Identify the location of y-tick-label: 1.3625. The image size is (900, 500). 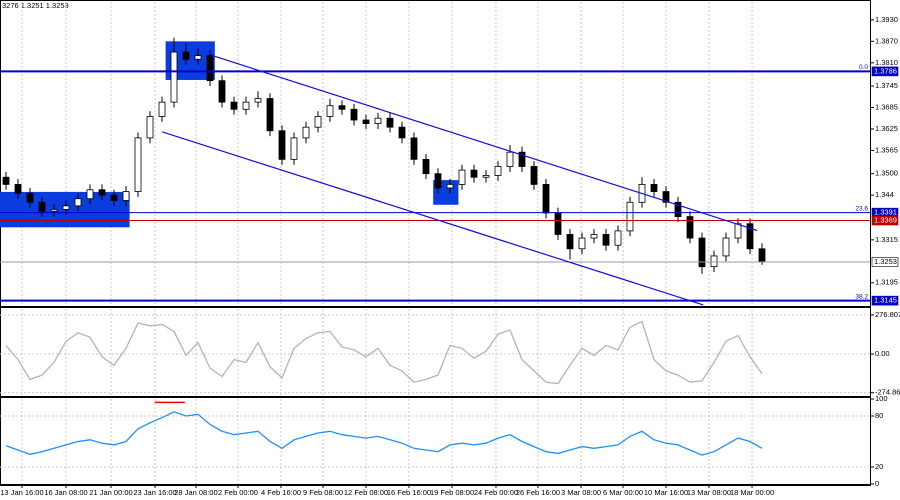
(886, 128).